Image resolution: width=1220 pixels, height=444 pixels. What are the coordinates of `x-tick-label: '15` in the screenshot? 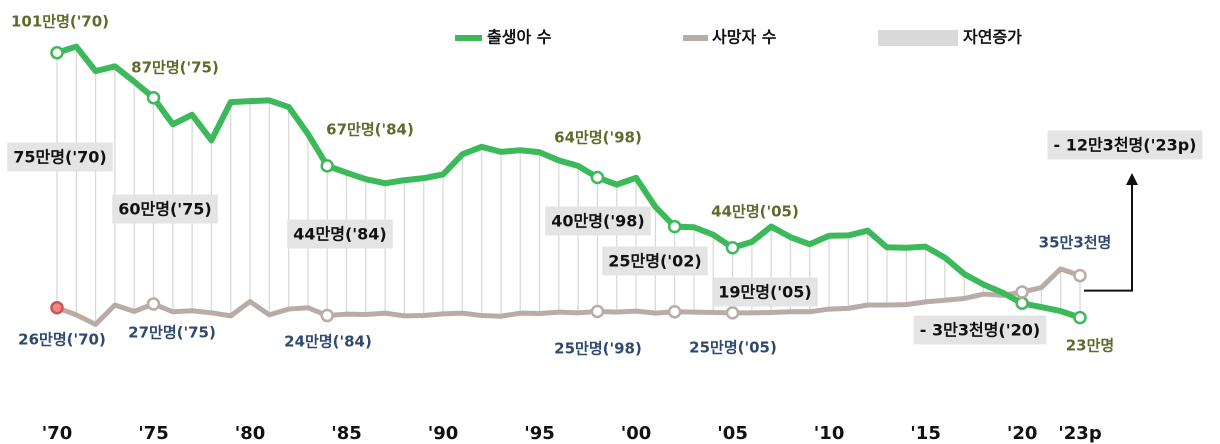 It's located at (925, 433).